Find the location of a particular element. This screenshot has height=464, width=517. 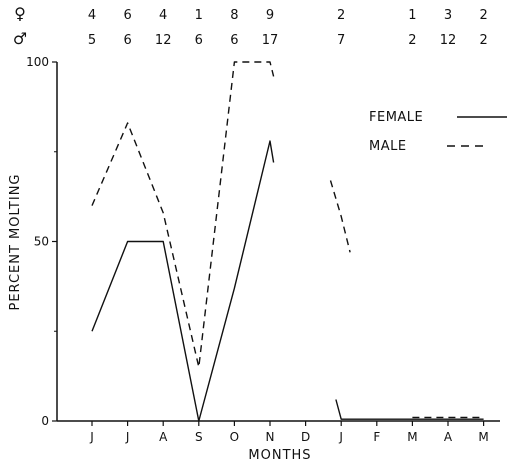

y-tick-label: 50 is located at coordinates (41, 242).